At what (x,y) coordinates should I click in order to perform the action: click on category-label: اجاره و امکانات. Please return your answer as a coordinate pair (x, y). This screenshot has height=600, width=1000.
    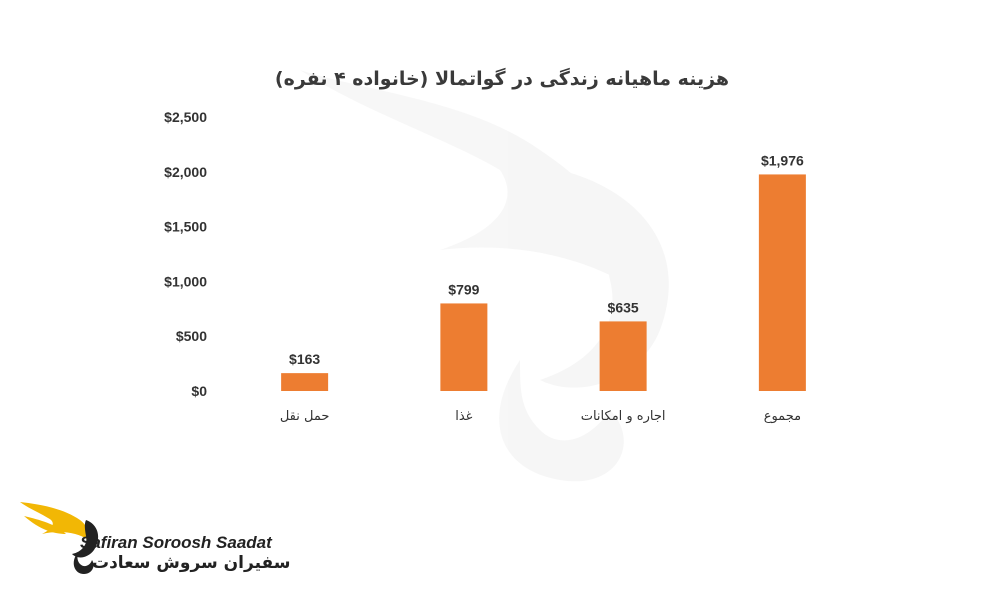
    Looking at the image, I should click on (623, 416).